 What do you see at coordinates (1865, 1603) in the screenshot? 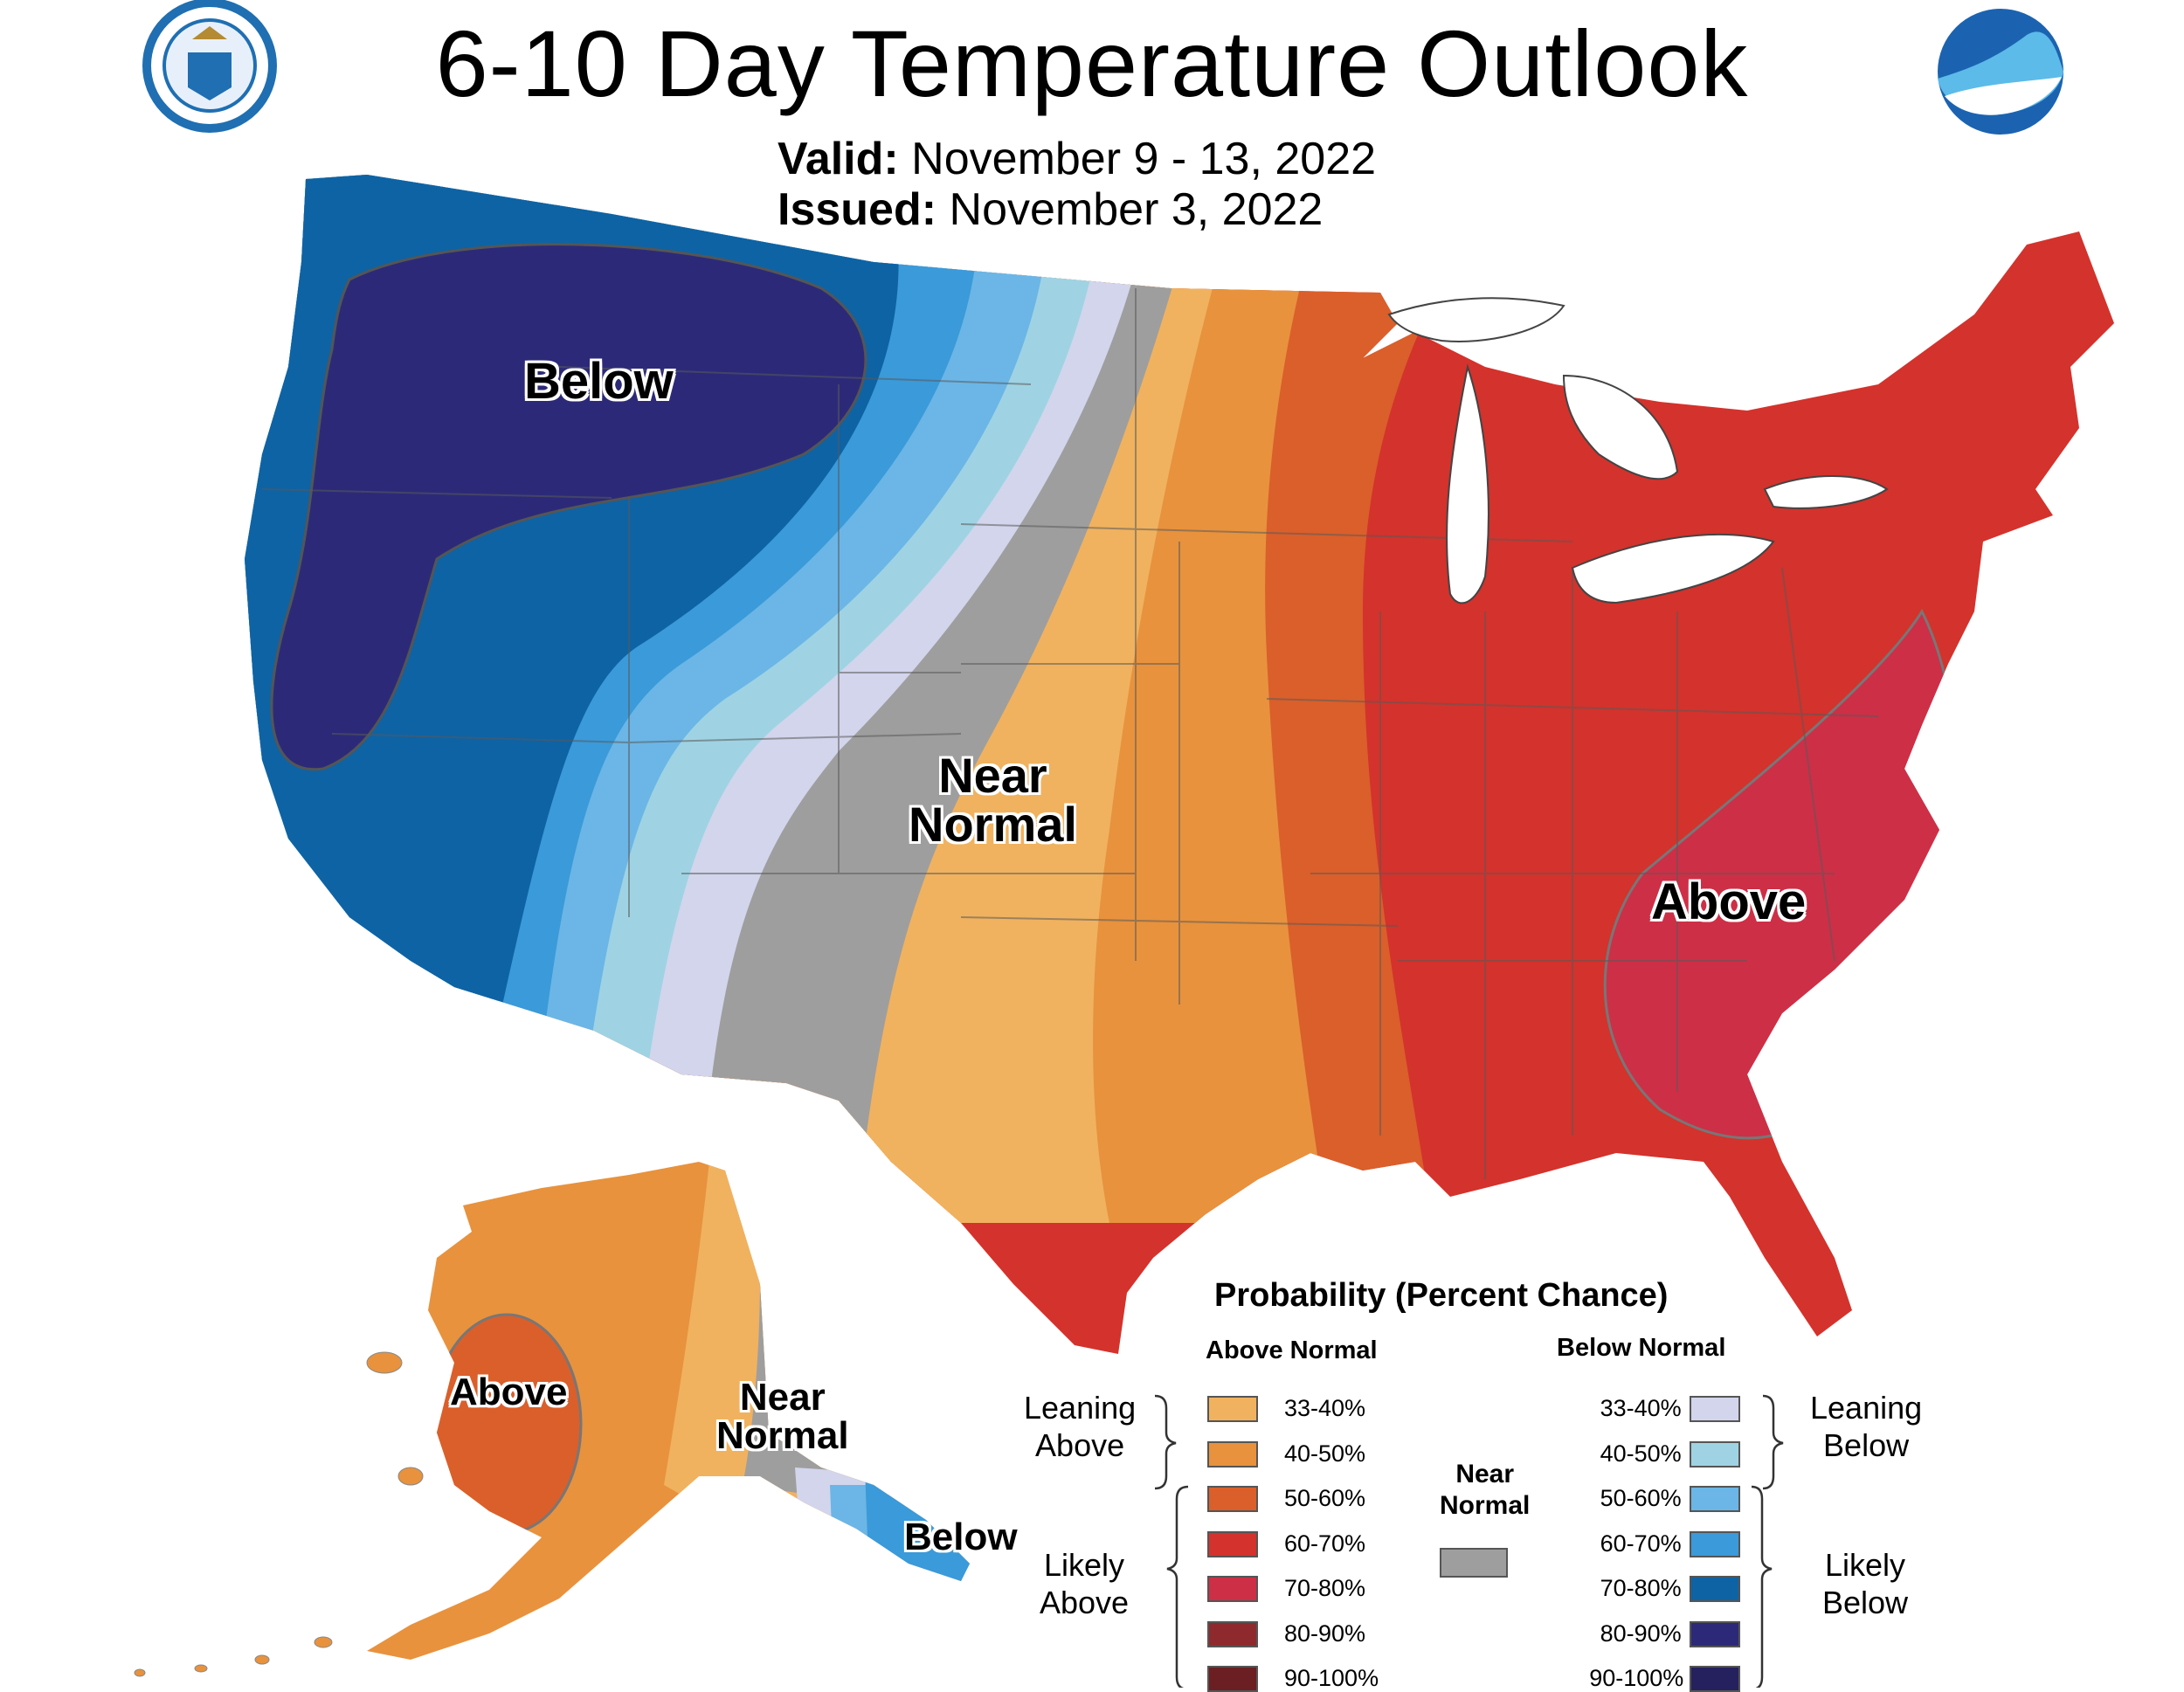
I see `likely-below-line2: Below` at bounding box center [1865, 1603].